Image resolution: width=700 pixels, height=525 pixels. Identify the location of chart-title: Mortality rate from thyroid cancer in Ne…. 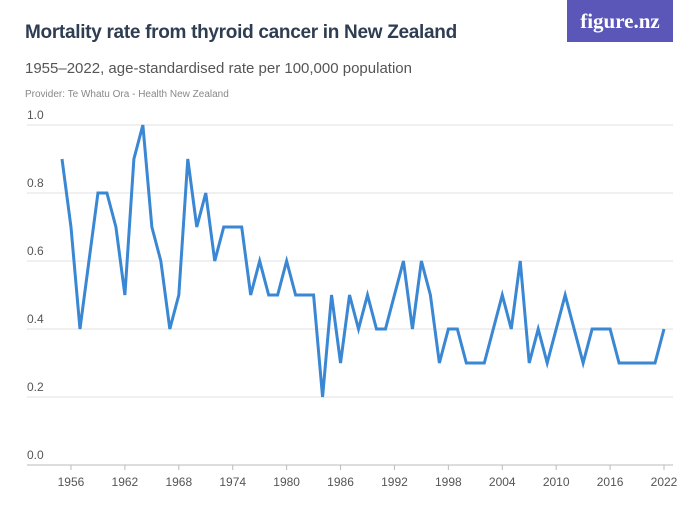
(241, 32).